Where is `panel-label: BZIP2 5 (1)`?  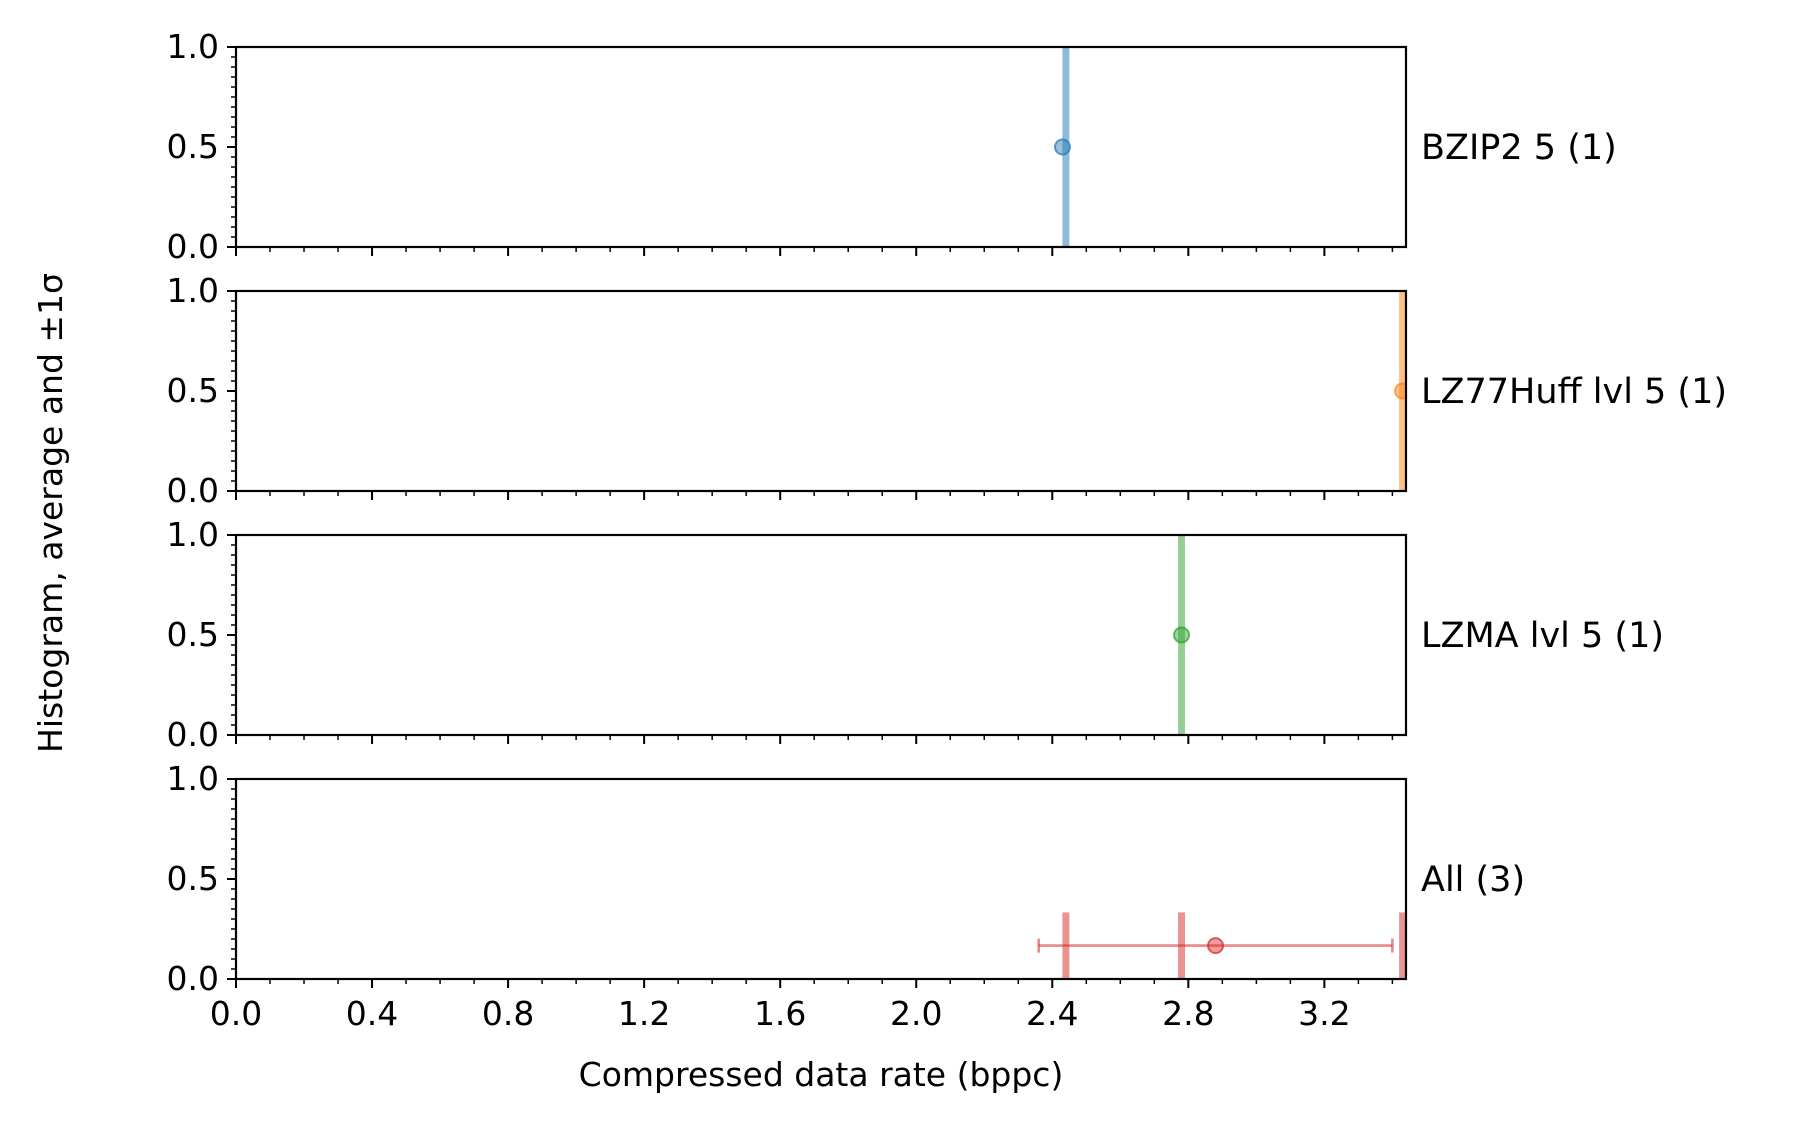 panel-label: BZIP2 5 (1) is located at coordinates (1519, 148).